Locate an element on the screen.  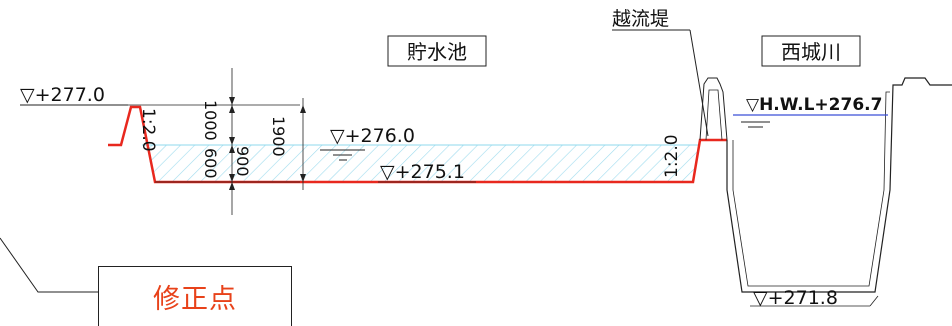
correction-note-text: 修正点 is located at coordinates (195, 296).